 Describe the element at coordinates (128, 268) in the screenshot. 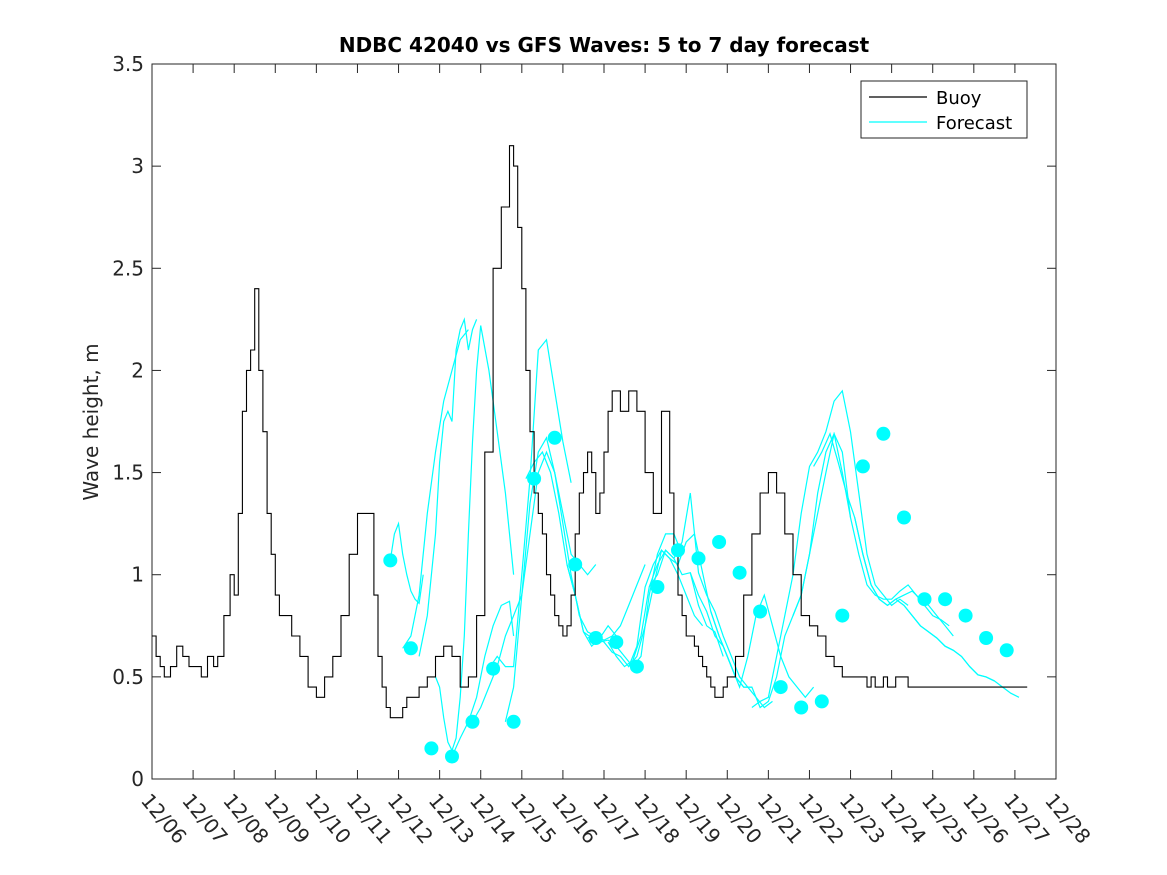

I see `y-tick-label: 2.5` at that location.